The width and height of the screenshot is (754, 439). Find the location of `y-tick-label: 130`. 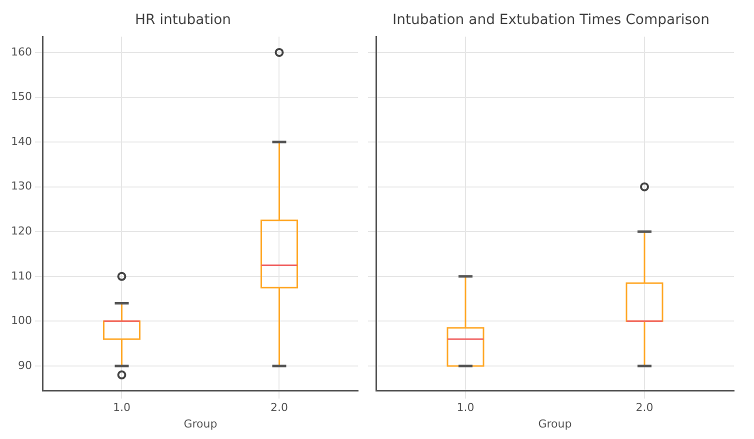

y-tick-label: 130 is located at coordinates (21, 186).